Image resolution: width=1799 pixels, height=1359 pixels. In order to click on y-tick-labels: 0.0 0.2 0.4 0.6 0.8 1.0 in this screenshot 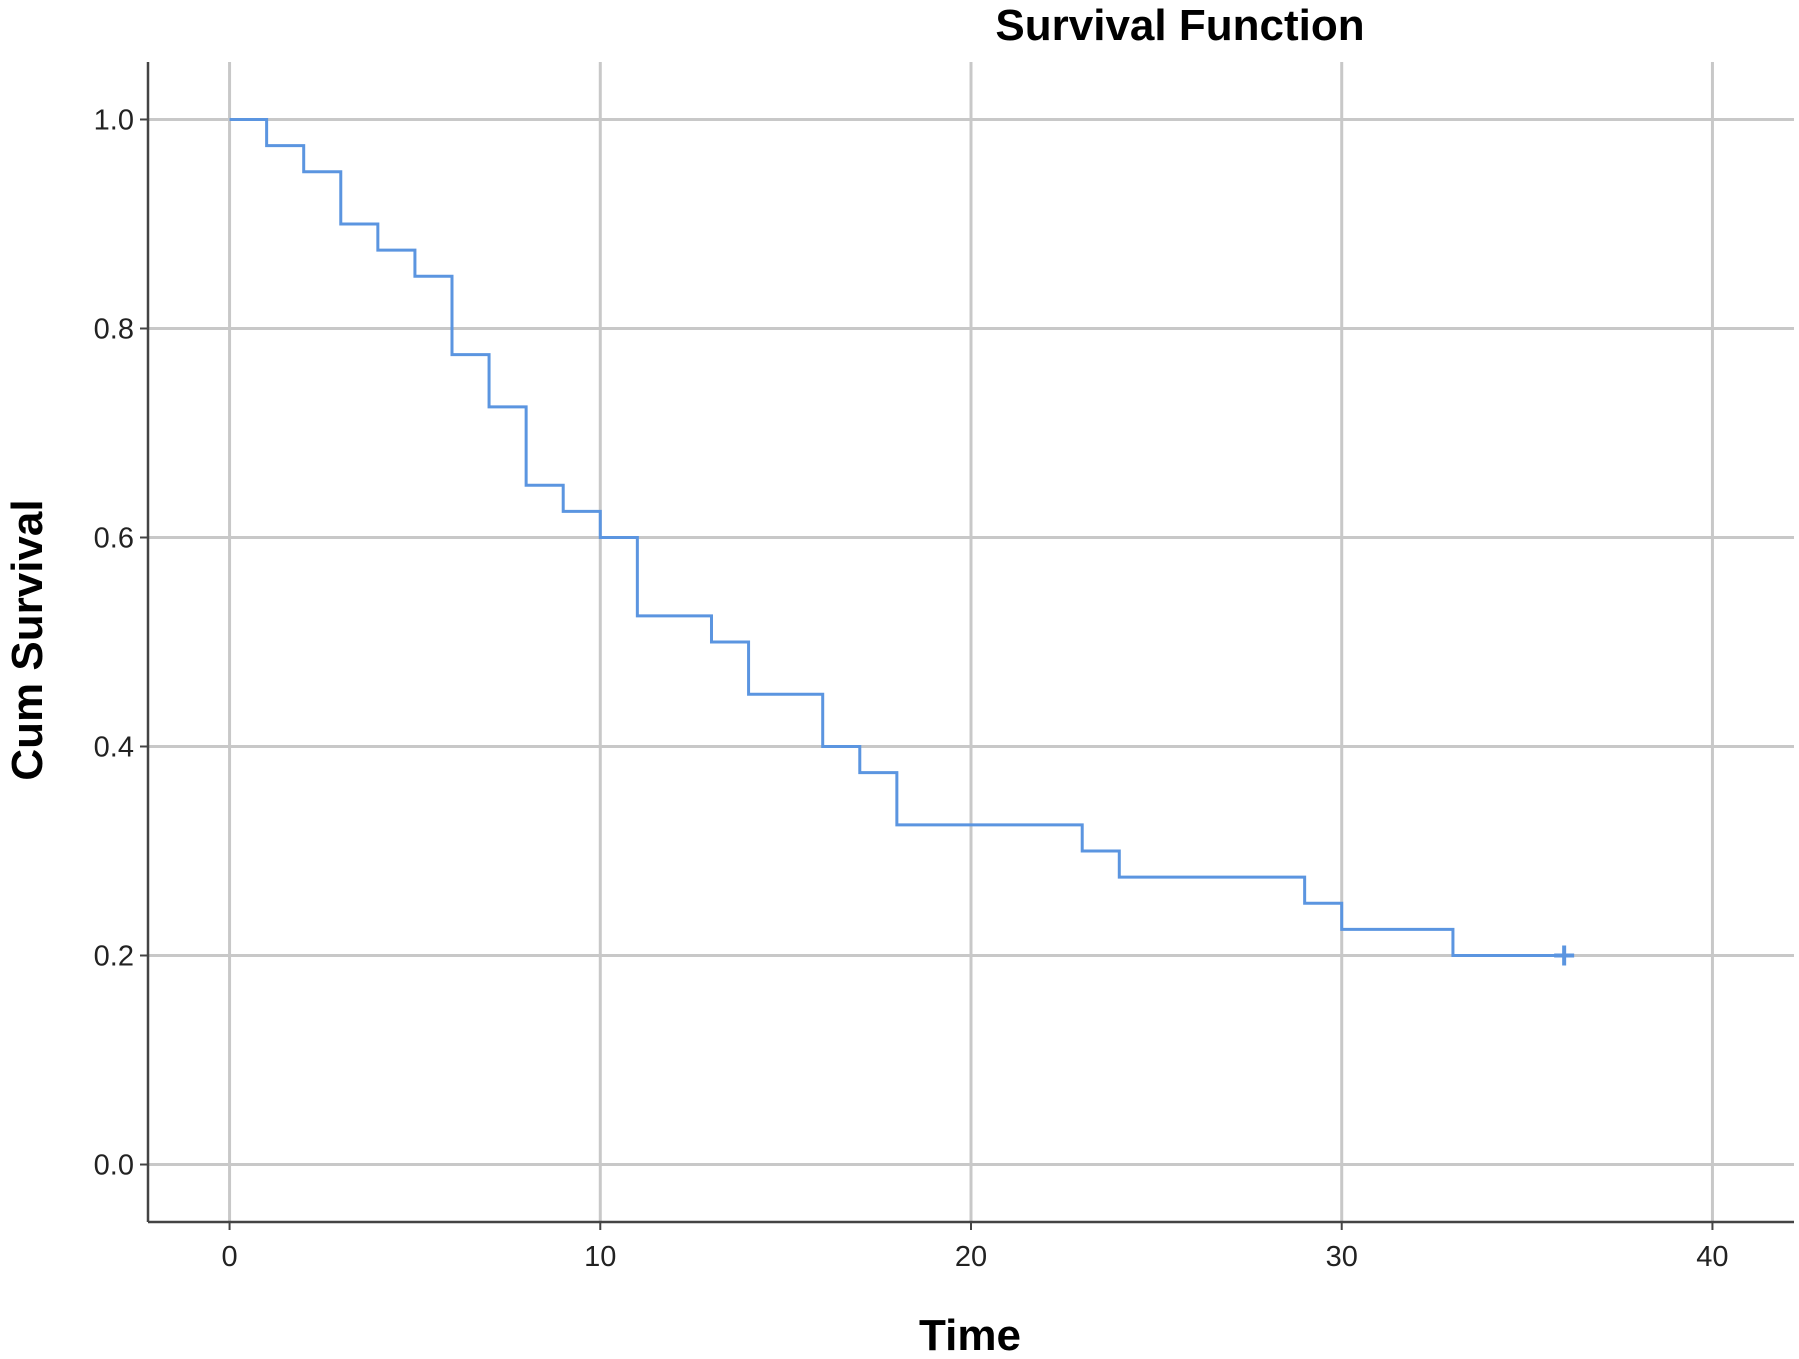, I will do `click(114, 642)`.